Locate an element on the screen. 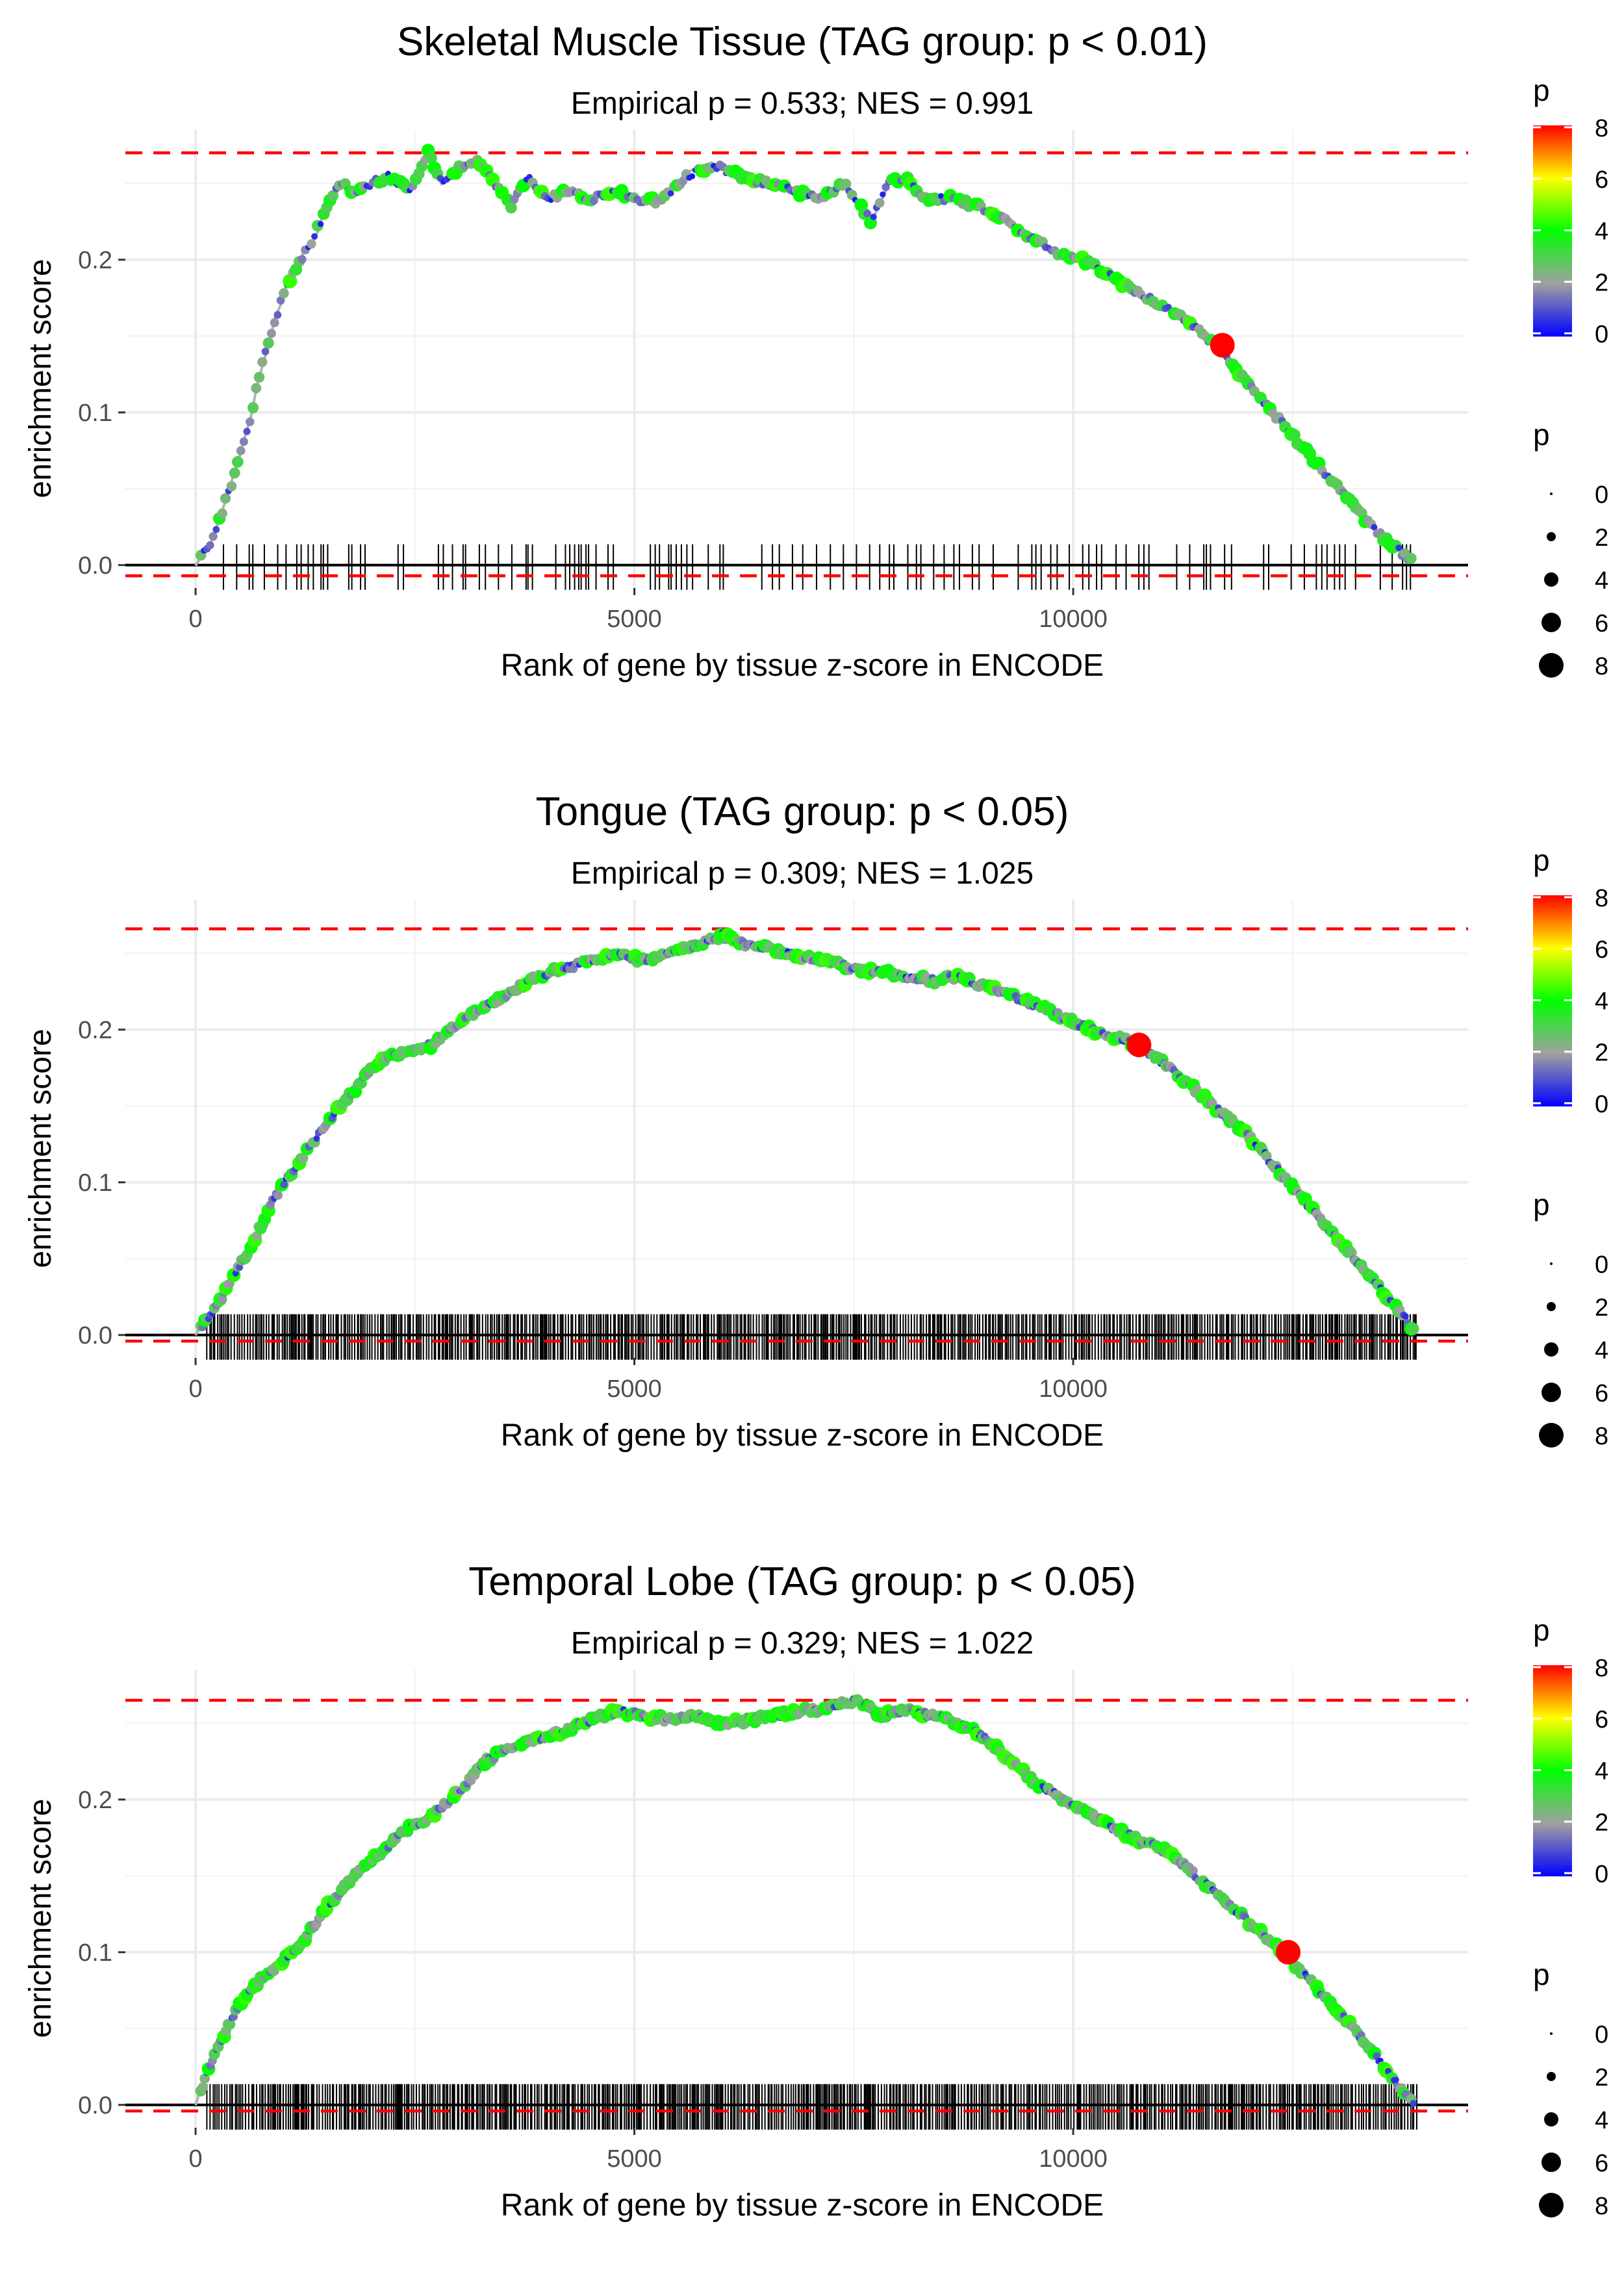 The height and width of the screenshot is (2274, 1624). curve-points is located at coordinates (807, 1131).